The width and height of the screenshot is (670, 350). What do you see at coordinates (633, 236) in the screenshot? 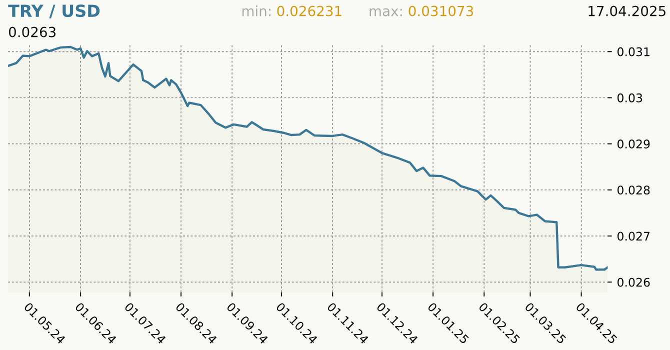
I see `y-tick-label: 0.027` at bounding box center [633, 236].